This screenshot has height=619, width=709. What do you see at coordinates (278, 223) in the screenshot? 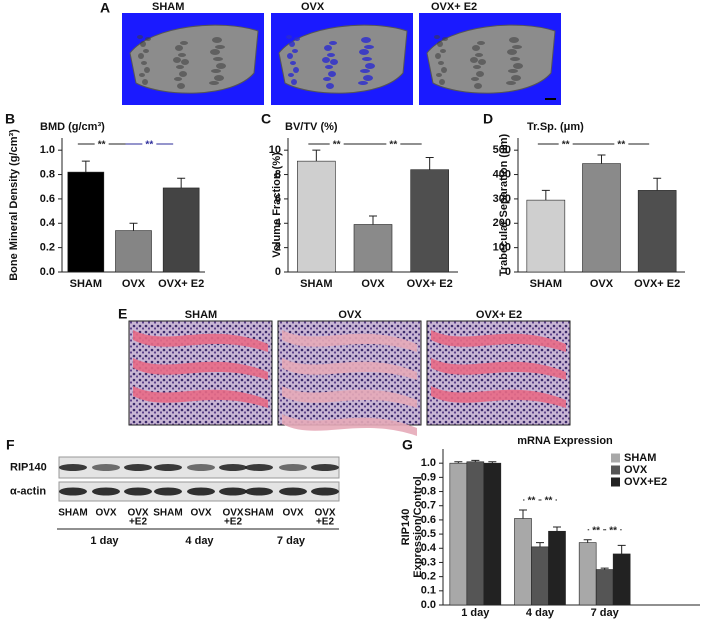
I see `y-tick-label: 4` at bounding box center [278, 223].